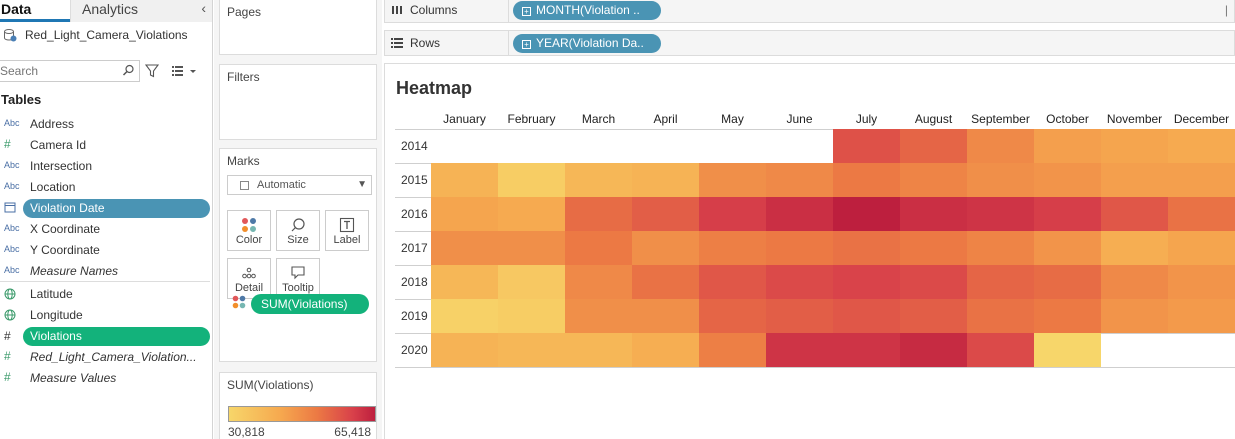  I want to click on search-box, so click(70, 71).